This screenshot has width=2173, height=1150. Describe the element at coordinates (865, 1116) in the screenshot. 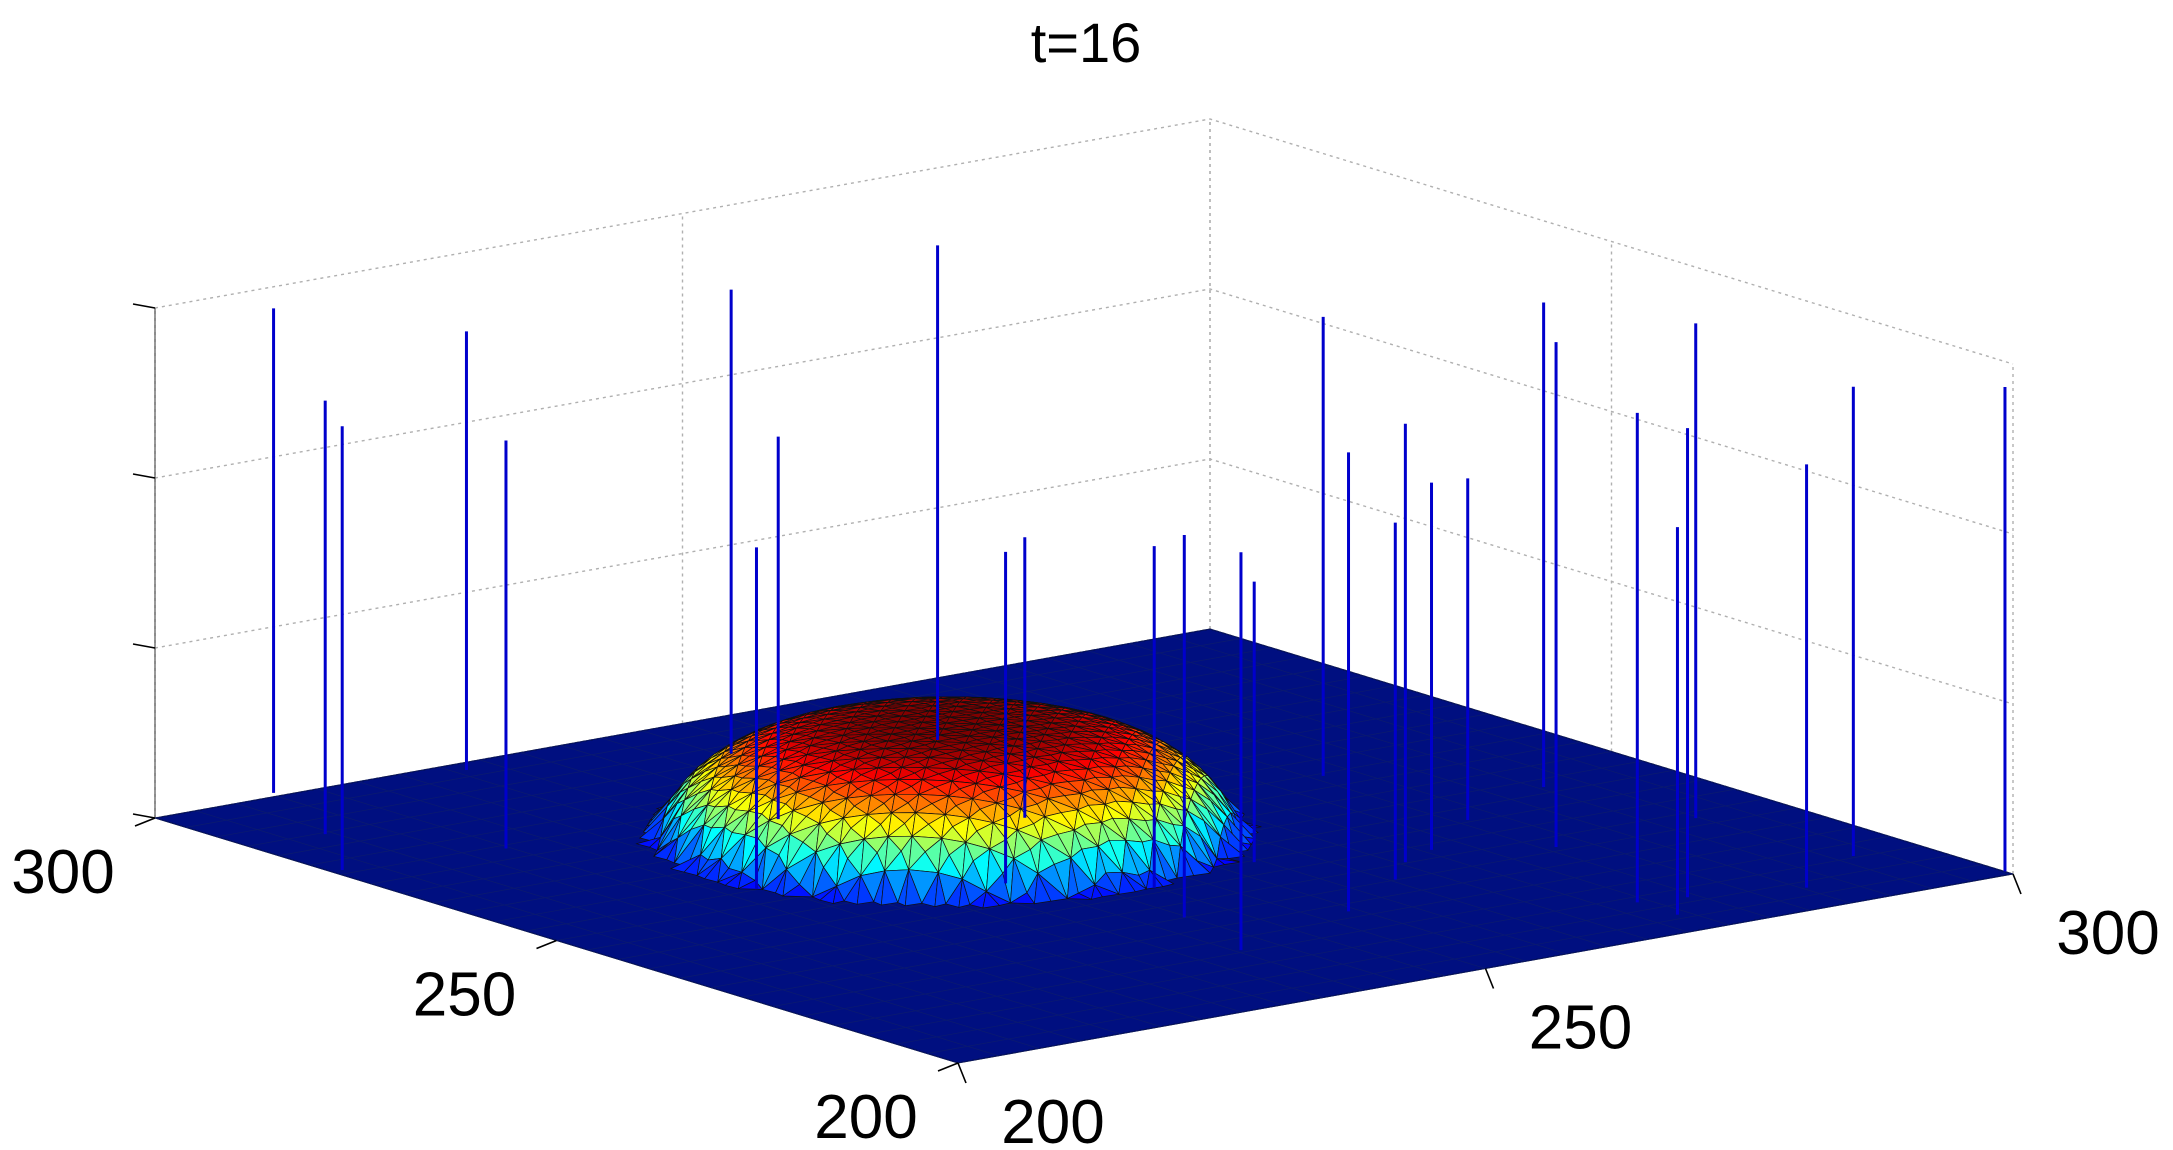

I see `y-tick-label: 200` at that location.